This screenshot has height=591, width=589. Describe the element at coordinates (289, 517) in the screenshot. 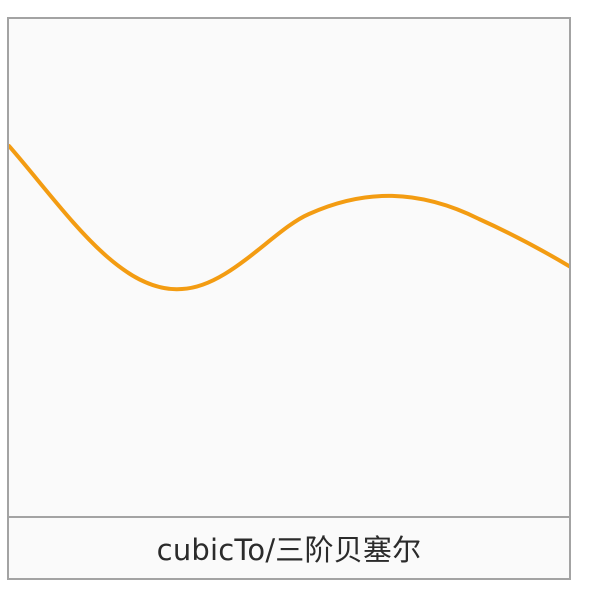

I see `caption-divider` at that location.